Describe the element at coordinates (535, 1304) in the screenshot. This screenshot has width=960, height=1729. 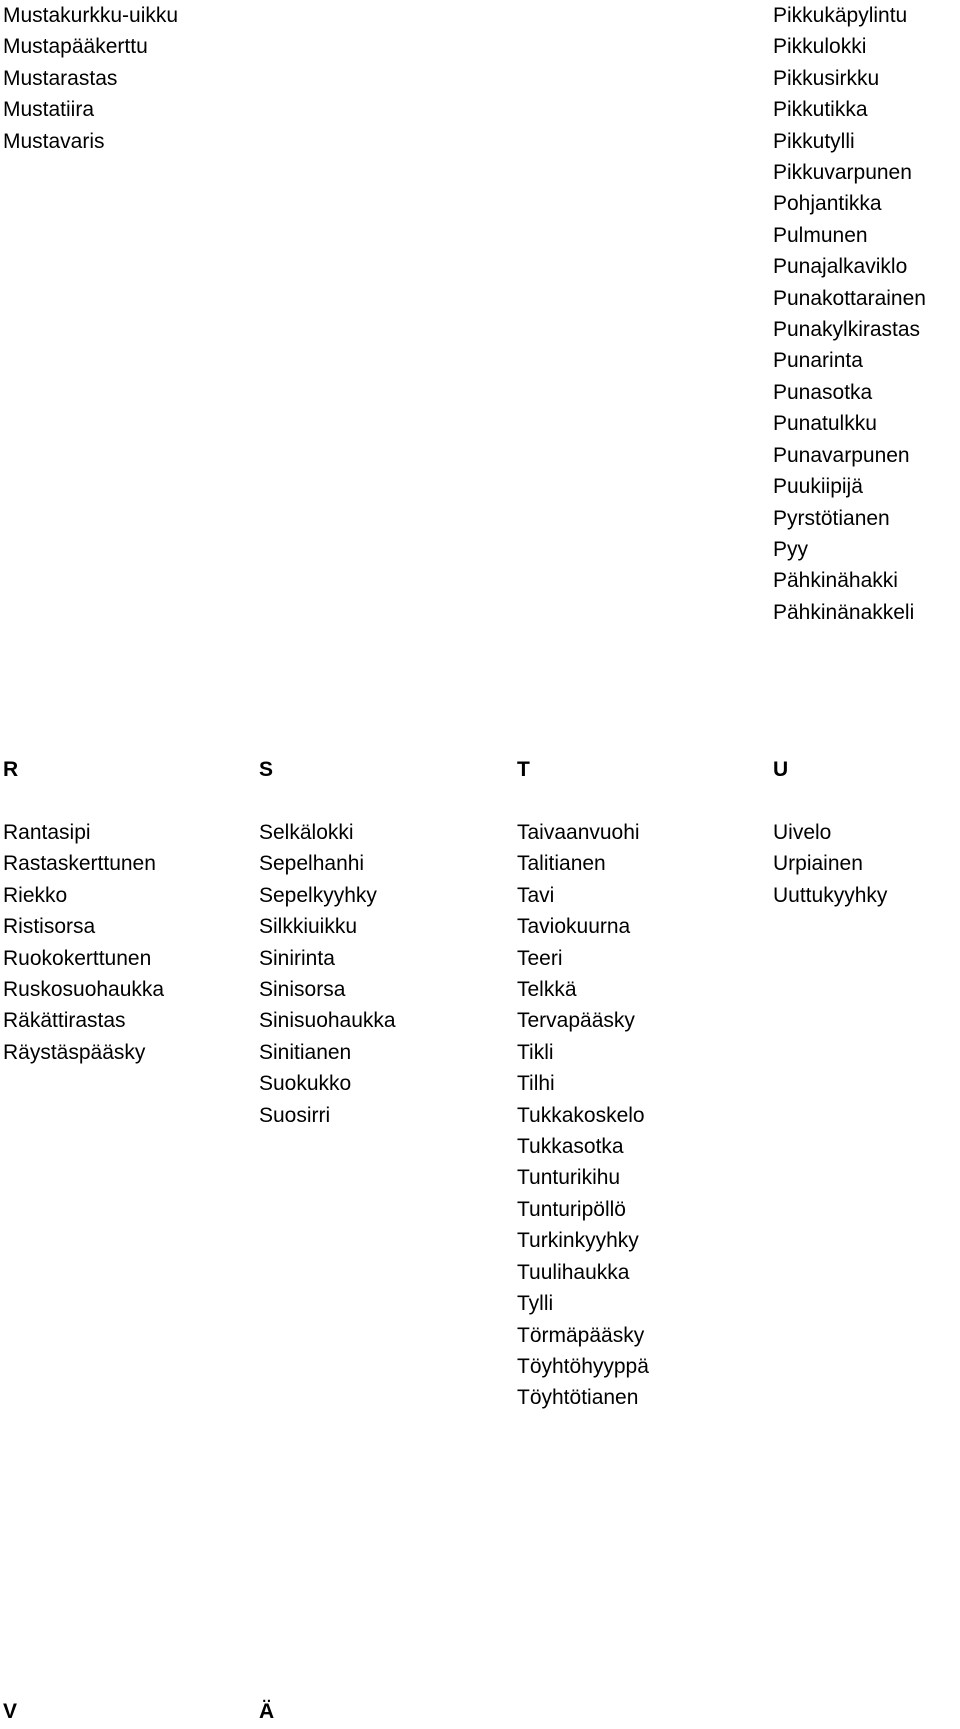
I see `list-item: Tylli` at that location.